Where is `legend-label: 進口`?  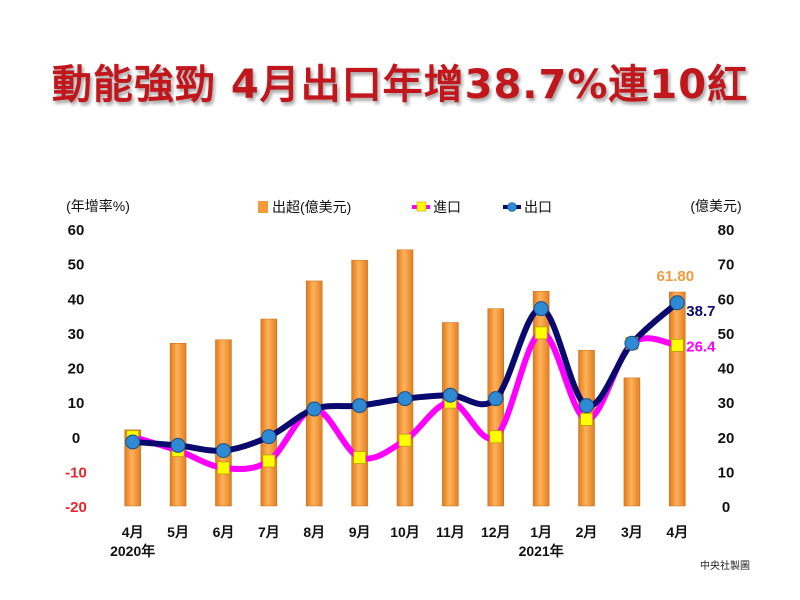 legend-label: 進口 is located at coordinates (447, 207).